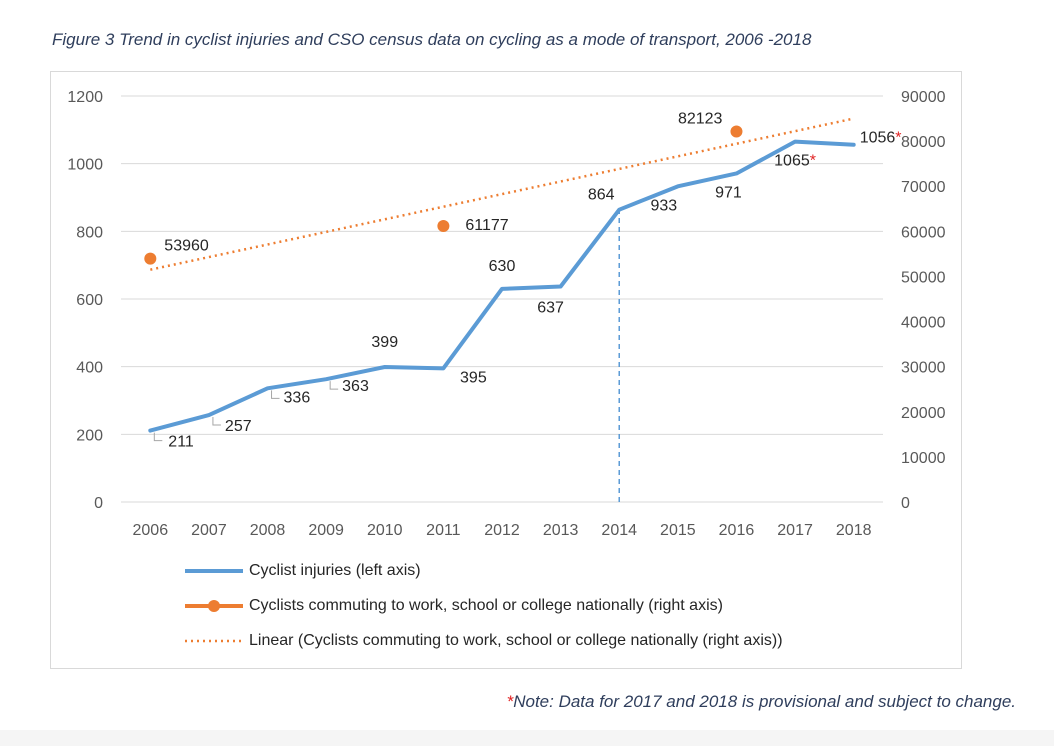 Image resolution: width=1054 pixels, height=746 pixels. Describe the element at coordinates (151, 530) in the screenshot. I see `x-tick-label: 2006` at that location.